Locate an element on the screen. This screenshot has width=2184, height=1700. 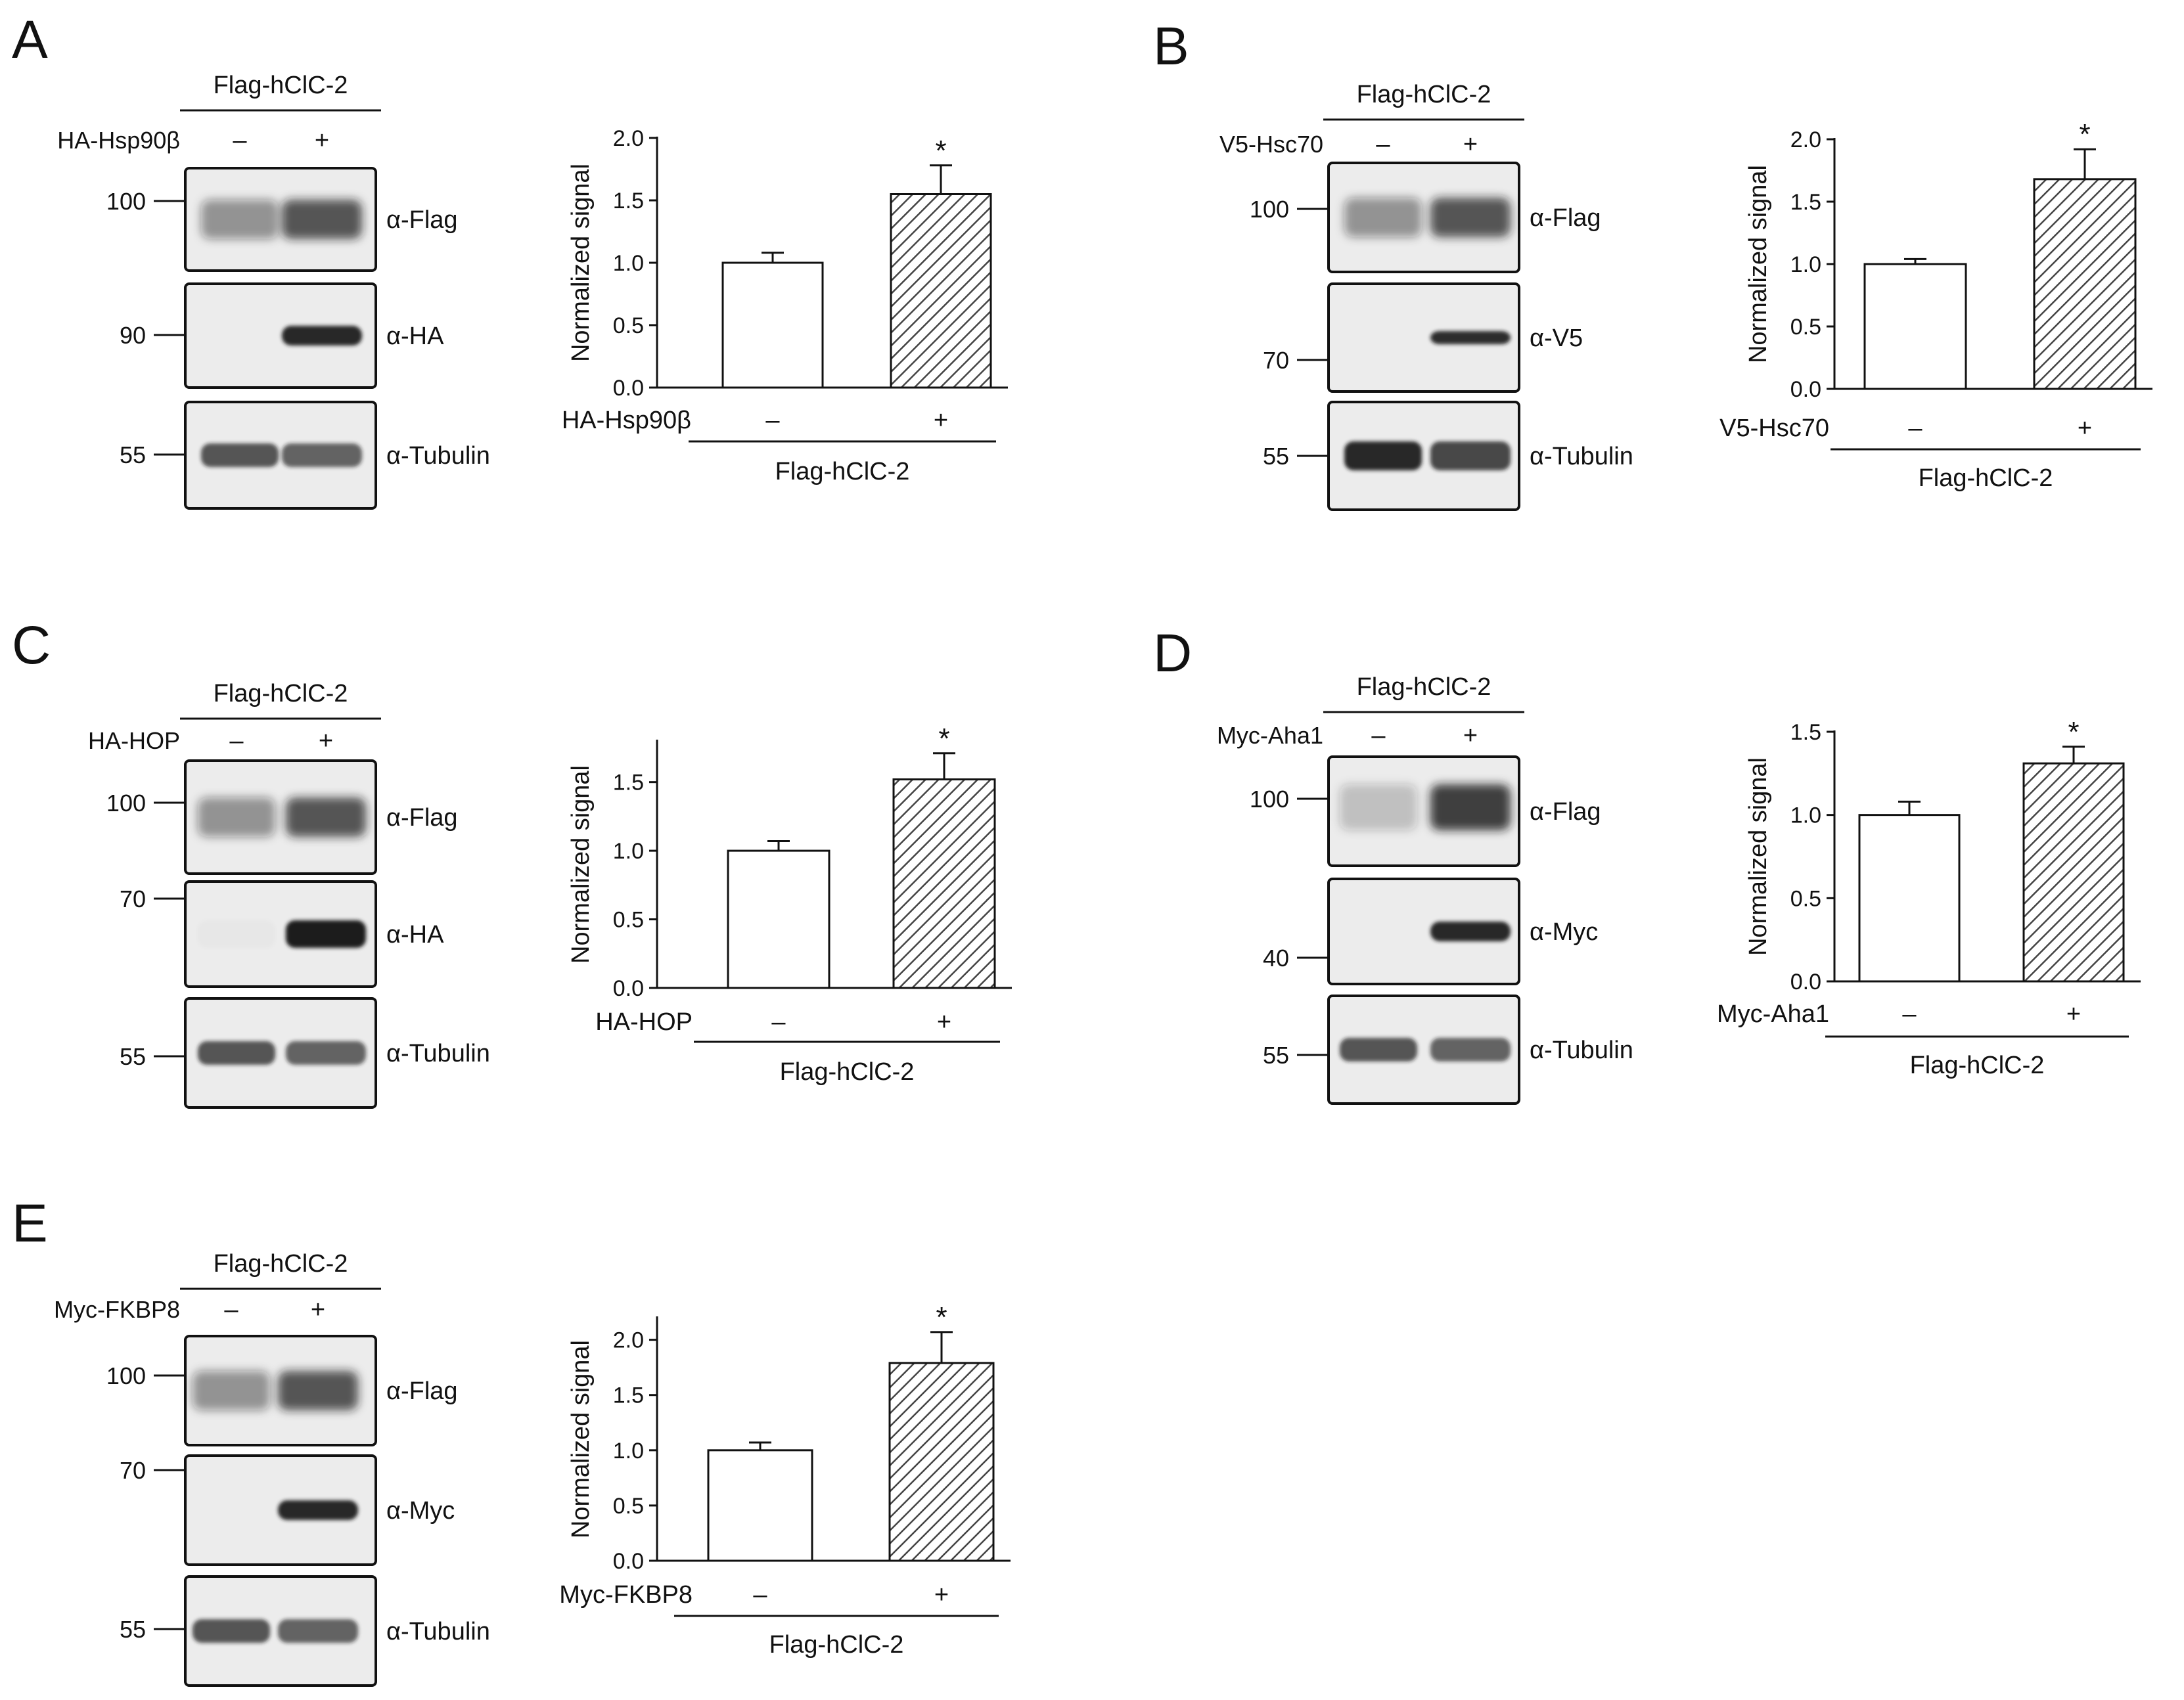
cotransfection-axis-label: HA-Hsp90β is located at coordinates (626, 420).